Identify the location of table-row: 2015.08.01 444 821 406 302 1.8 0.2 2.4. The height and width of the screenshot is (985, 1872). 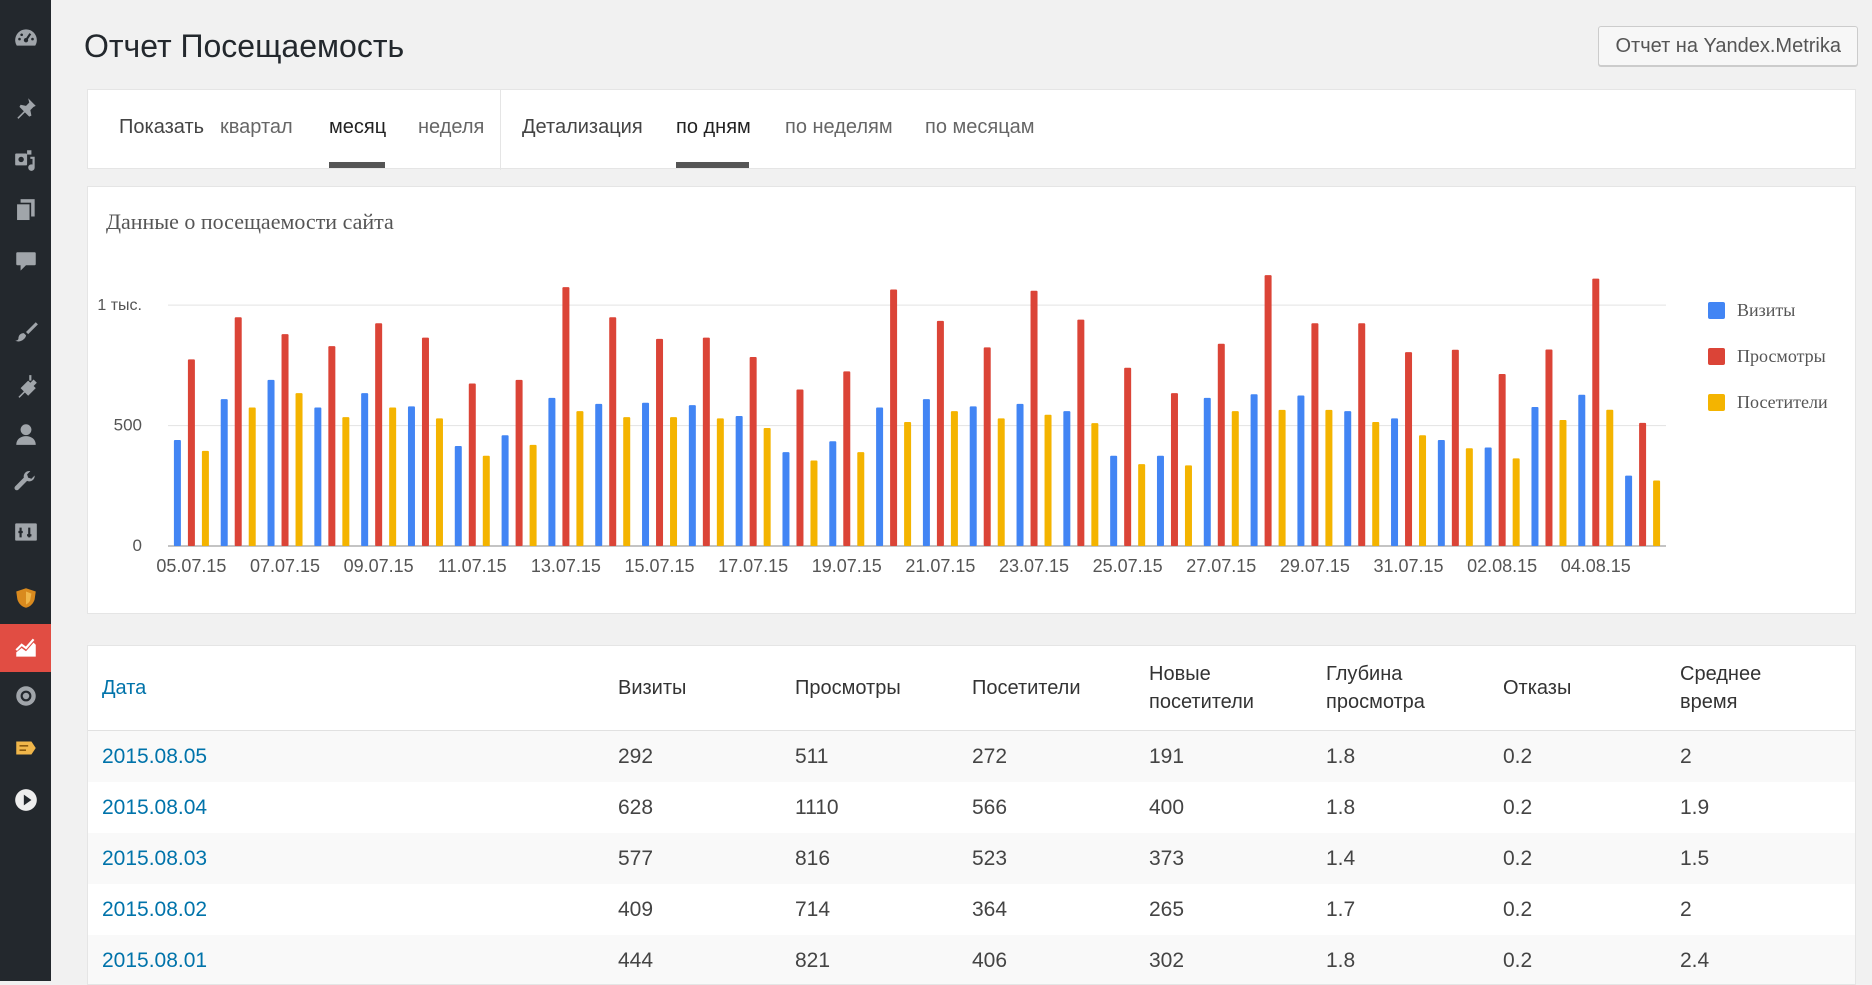
(971, 959).